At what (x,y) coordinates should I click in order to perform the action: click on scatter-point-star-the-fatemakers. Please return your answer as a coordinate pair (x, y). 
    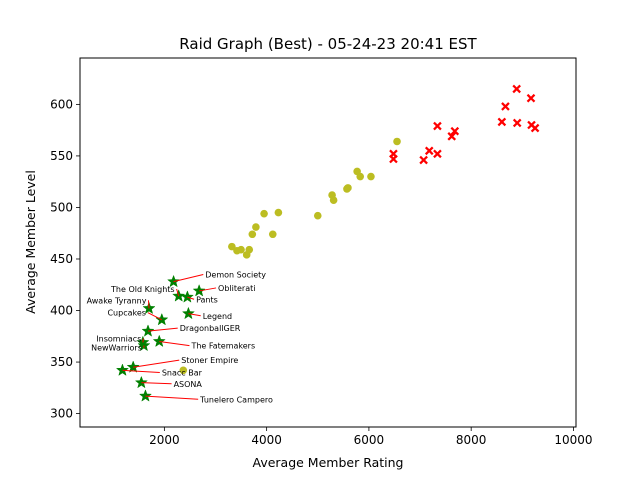
    Looking at the image, I should click on (159, 341).